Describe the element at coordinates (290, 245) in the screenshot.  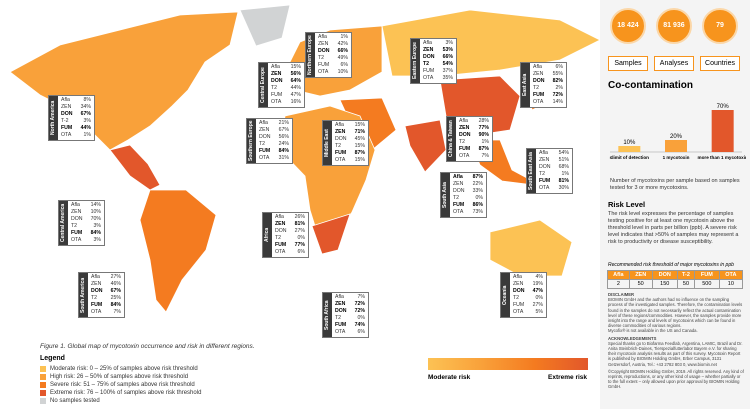
I see `toxin-row: FUM 77%` at that location.